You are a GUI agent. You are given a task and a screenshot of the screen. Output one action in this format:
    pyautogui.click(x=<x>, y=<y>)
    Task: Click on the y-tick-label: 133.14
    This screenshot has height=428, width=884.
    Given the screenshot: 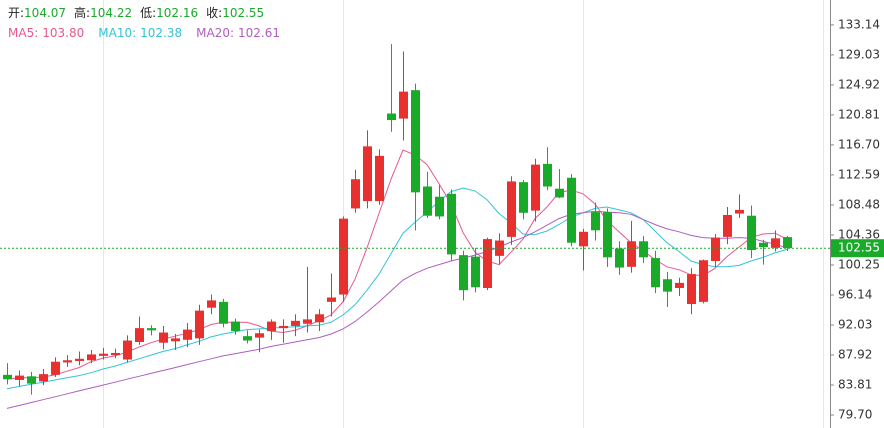 What is the action you would take?
    pyautogui.click(x=859, y=24)
    